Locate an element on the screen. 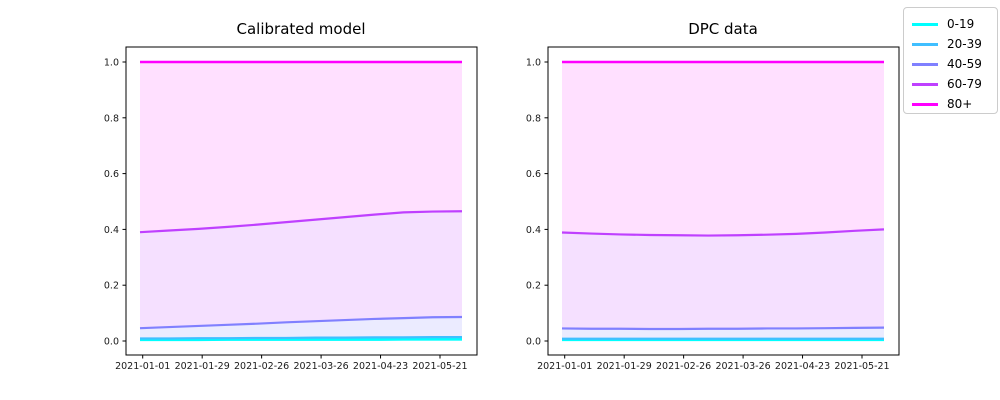  legend-label: 80+ is located at coordinates (960, 104).